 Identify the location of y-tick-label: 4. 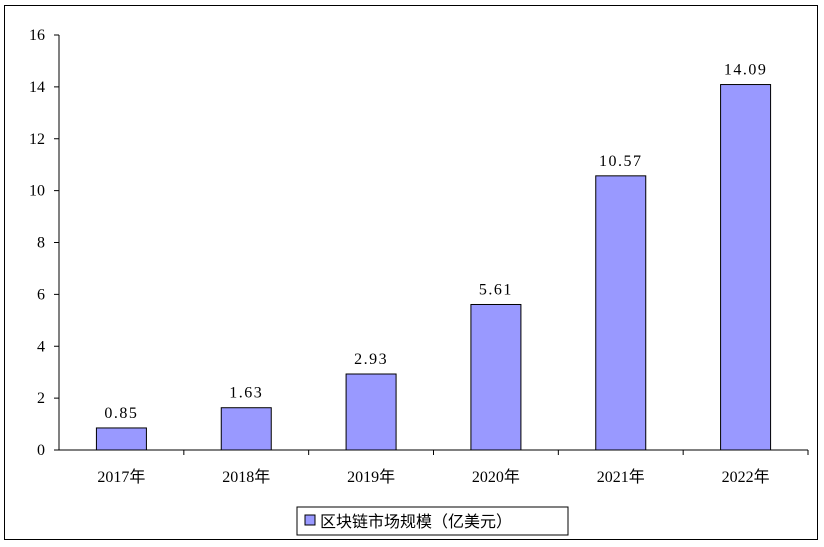
(41, 346).